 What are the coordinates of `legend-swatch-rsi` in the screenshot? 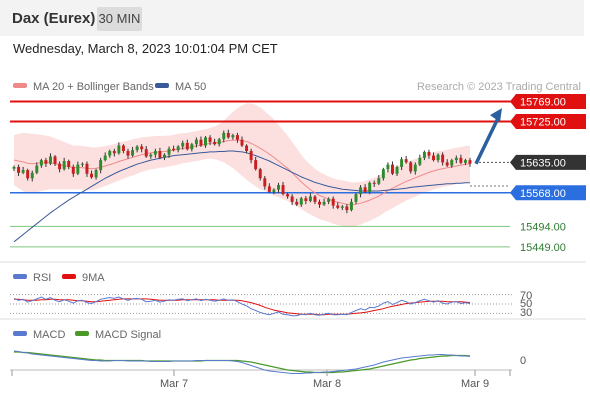 It's located at (20, 276).